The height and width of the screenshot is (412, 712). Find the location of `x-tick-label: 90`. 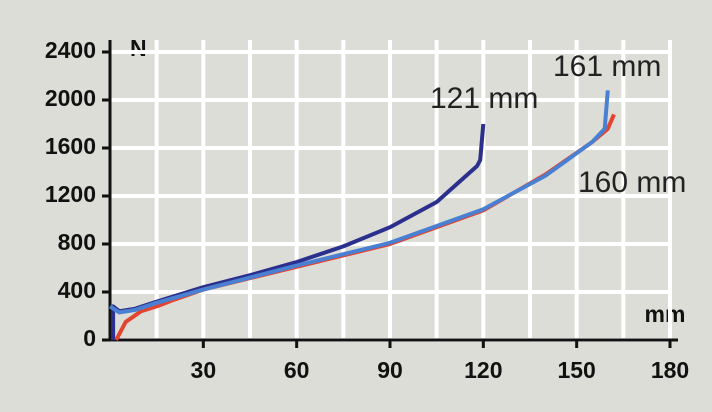

x-tick-label: 90 is located at coordinates (390, 370).